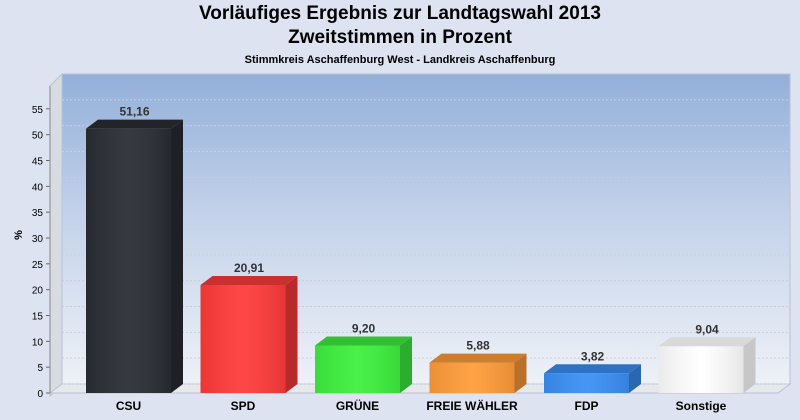 The image size is (800, 420). Describe the element at coordinates (56, 235) in the screenshot. I see `plot-left-wall` at that location.